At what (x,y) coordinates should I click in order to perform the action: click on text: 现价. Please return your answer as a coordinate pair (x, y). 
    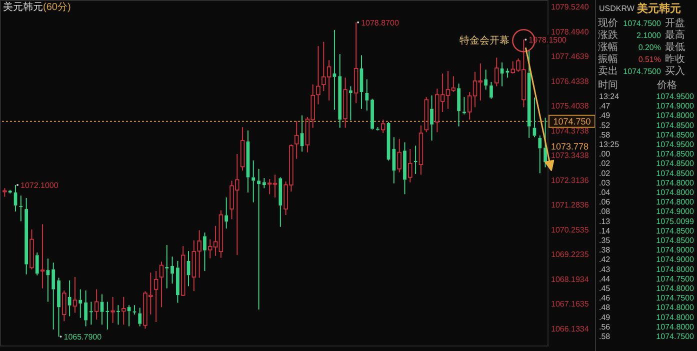
    Looking at the image, I should click on (608, 23).